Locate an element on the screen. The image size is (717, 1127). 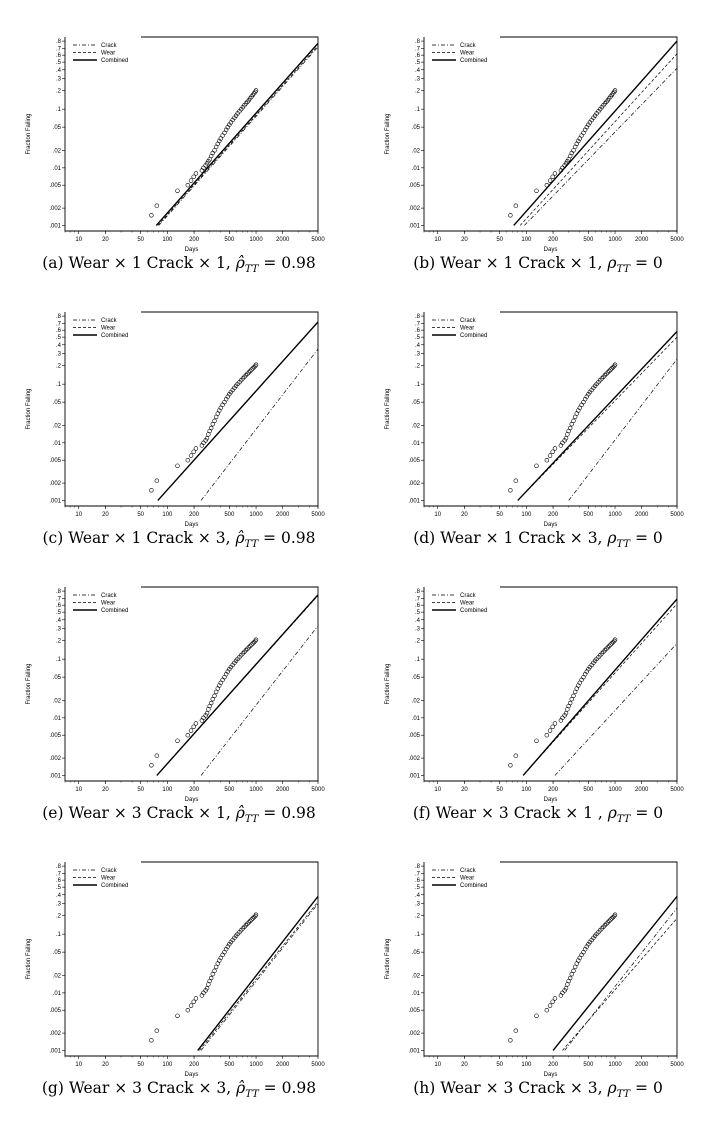
y-tick-label: .7 is located at coordinates (418, 874).